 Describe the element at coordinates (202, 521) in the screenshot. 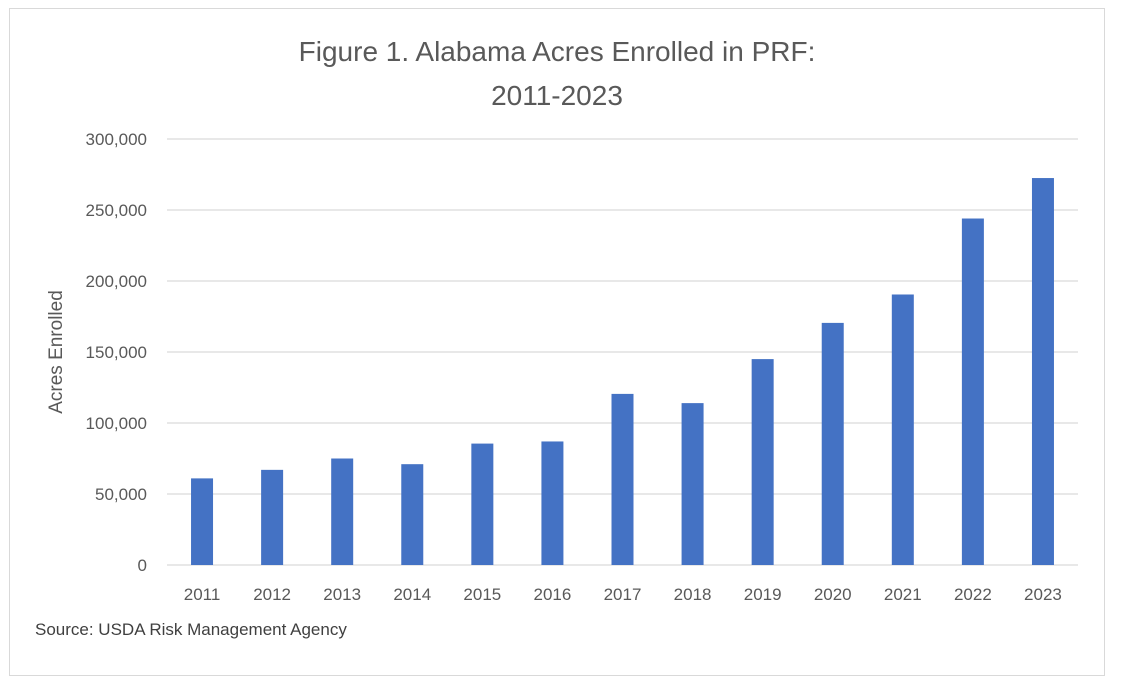

I see `bar-2011` at that location.